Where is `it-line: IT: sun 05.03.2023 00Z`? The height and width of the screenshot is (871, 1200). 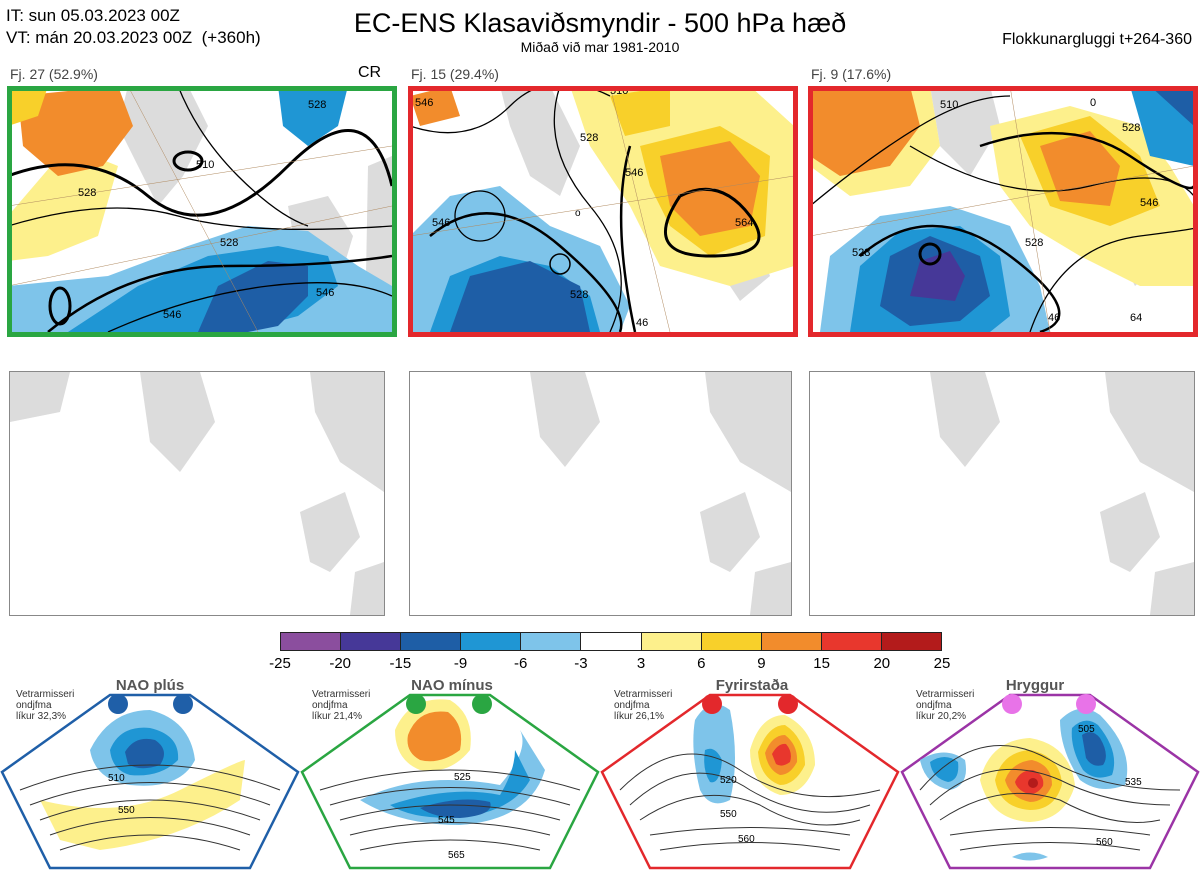
it-line: IT: sun 05.03.2023 00Z is located at coordinates (93, 15).